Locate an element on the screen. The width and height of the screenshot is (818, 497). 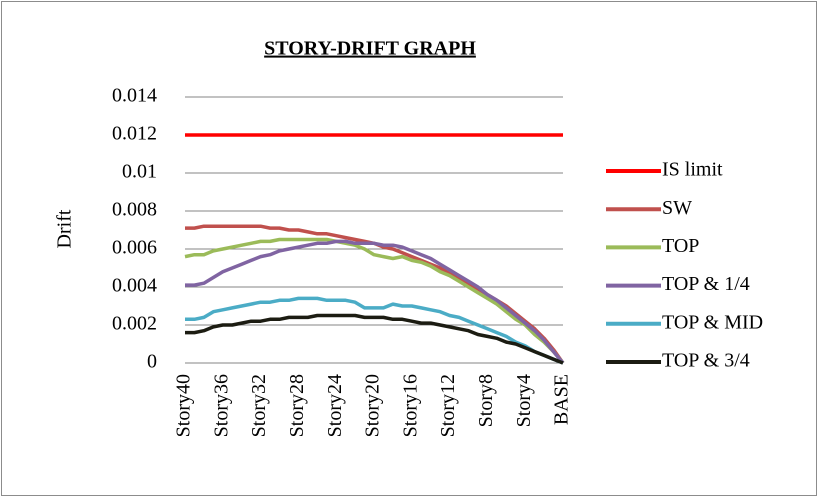
x-tick-label: Story16 is located at coordinates (410, 405).